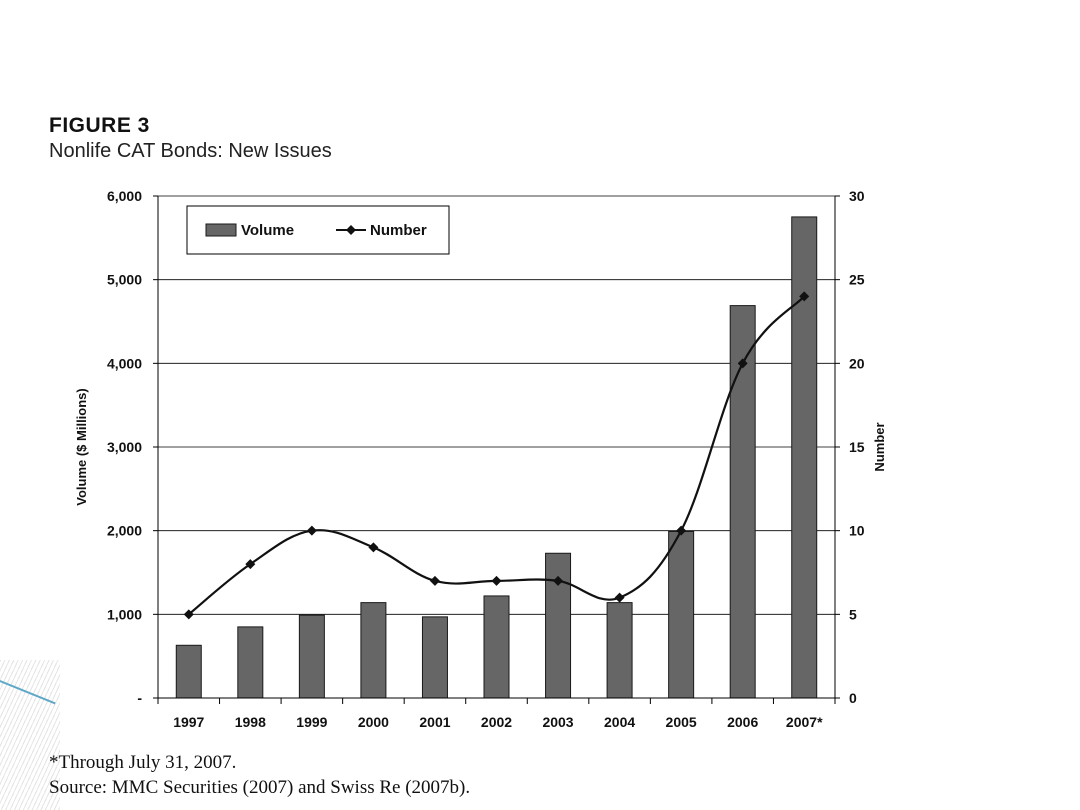 This screenshot has height=810, width=1080. Describe the element at coordinates (742, 363) in the screenshot. I see `number-point-2006` at that location.